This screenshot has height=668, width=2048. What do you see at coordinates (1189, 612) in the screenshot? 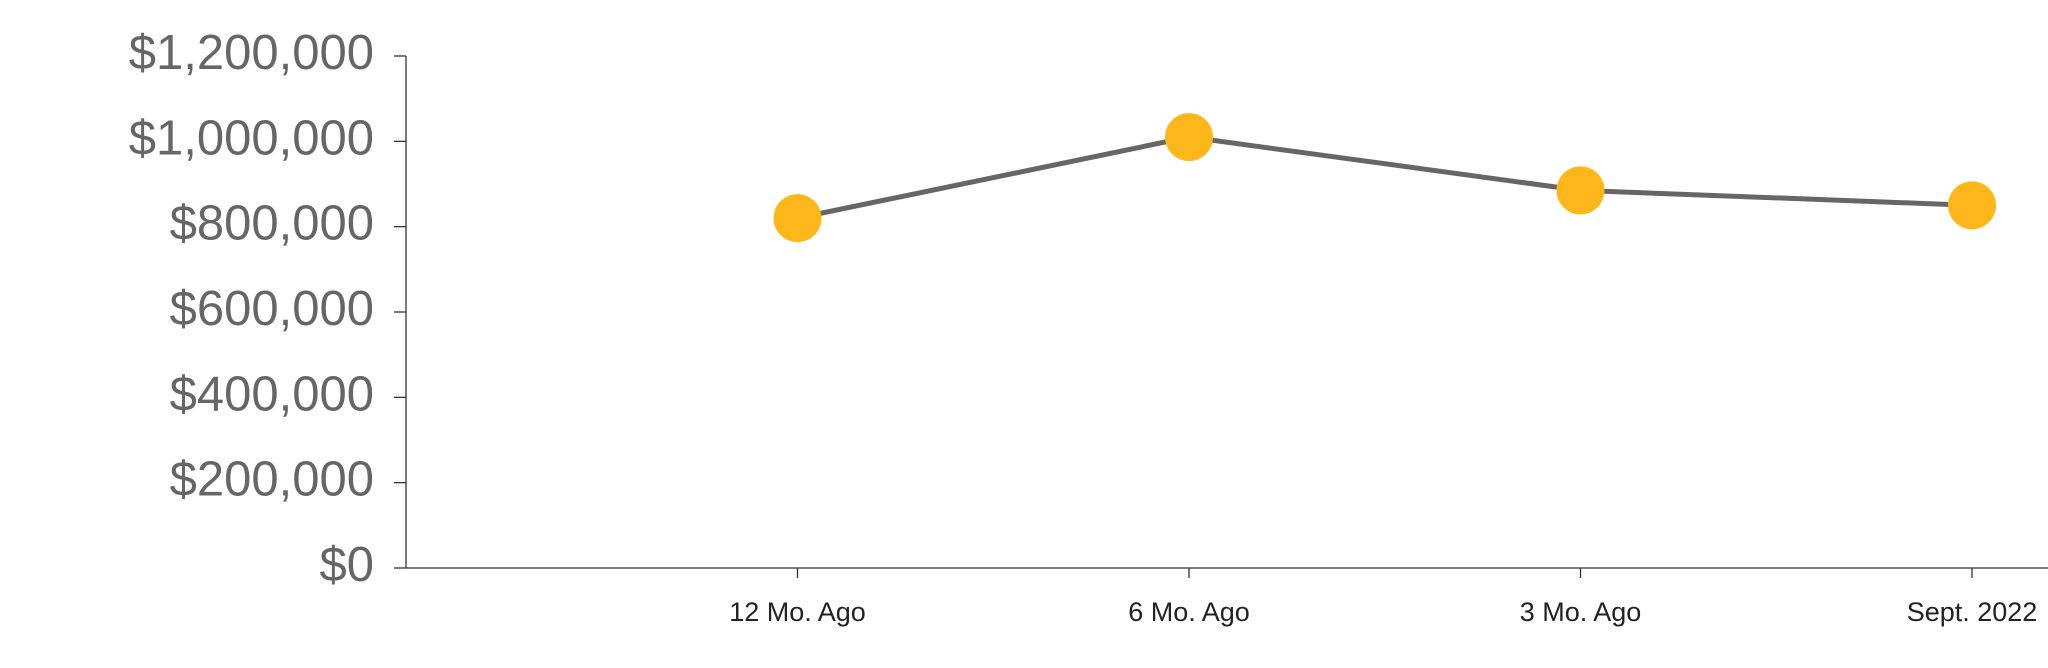
I see `x-tick-label: 6 Mo. Ago` at bounding box center [1189, 612].